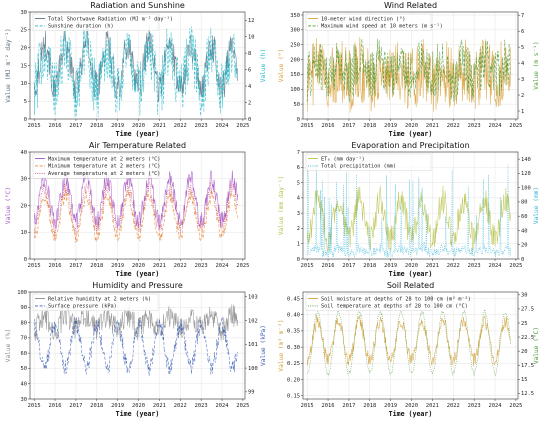 This screenshot has width=550, height=421. What do you see at coordinates (382, 27) in the screenshot?
I see `legend-label: Maximum wind speed at 10 meters (m s⁻¹)` at bounding box center [382, 27].